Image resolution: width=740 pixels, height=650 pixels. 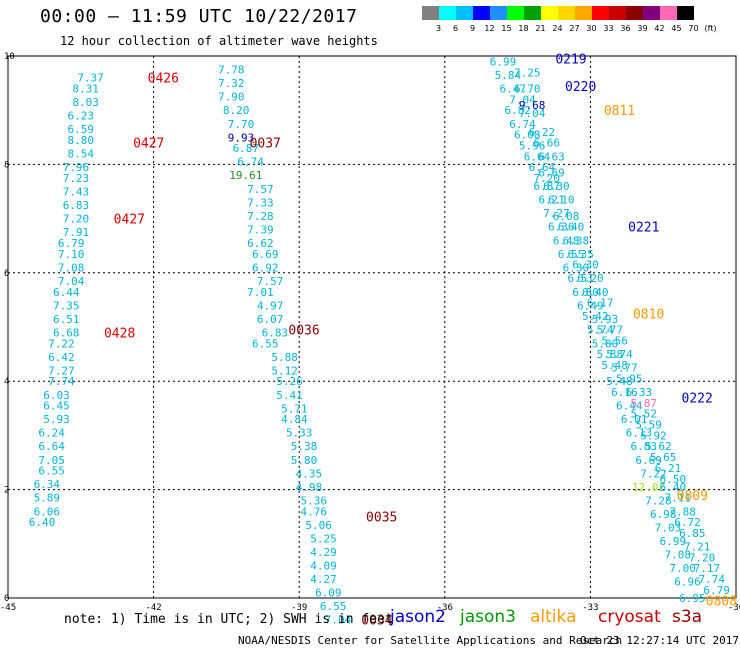 What do you see at coordinates (294, 408) in the screenshot?
I see `wave-height-value: 5.71` at bounding box center [294, 408].